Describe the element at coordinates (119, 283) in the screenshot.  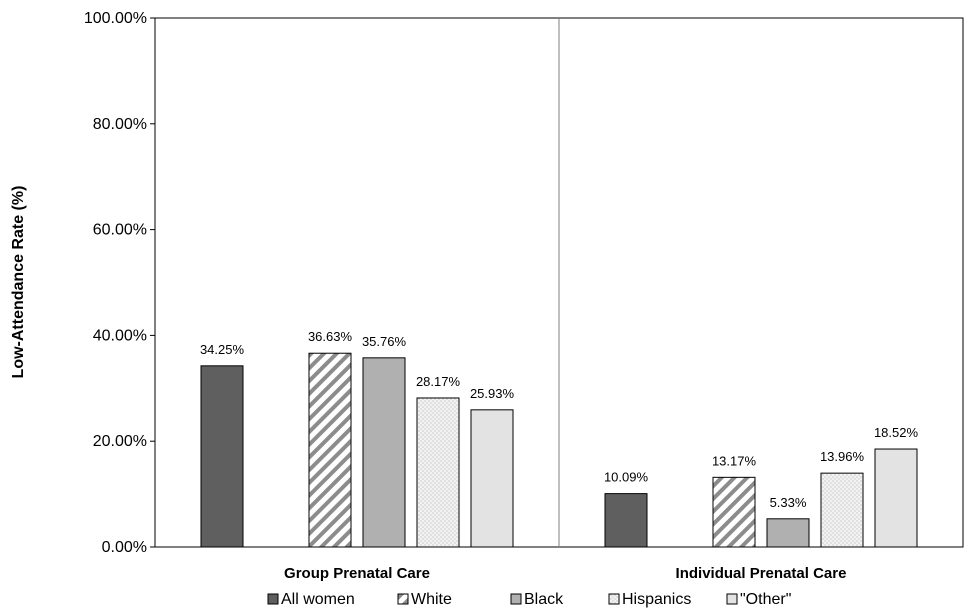
I see `y-axis: 0.00% 20.00% 40.00% 60.00% 80.00% 100.00%` at that location.